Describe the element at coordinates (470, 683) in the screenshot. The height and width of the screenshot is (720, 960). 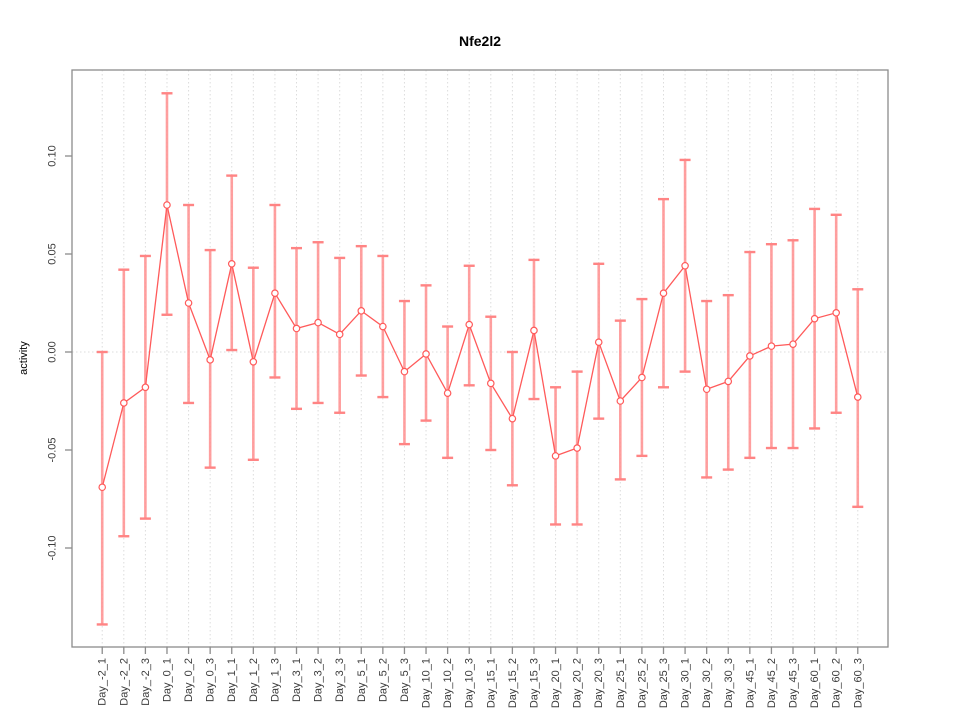
I see `x-tick-label: Day_10_3` at that location.